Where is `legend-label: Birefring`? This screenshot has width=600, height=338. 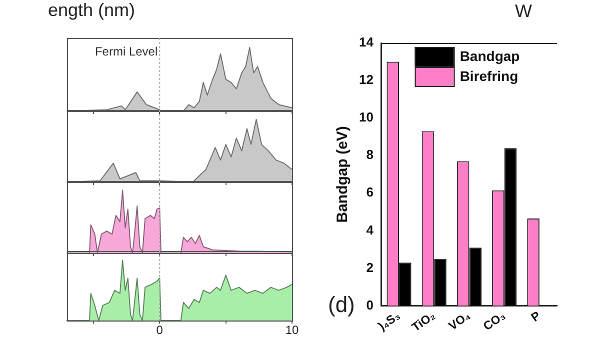 legend-label: Birefring is located at coordinates (489, 76).